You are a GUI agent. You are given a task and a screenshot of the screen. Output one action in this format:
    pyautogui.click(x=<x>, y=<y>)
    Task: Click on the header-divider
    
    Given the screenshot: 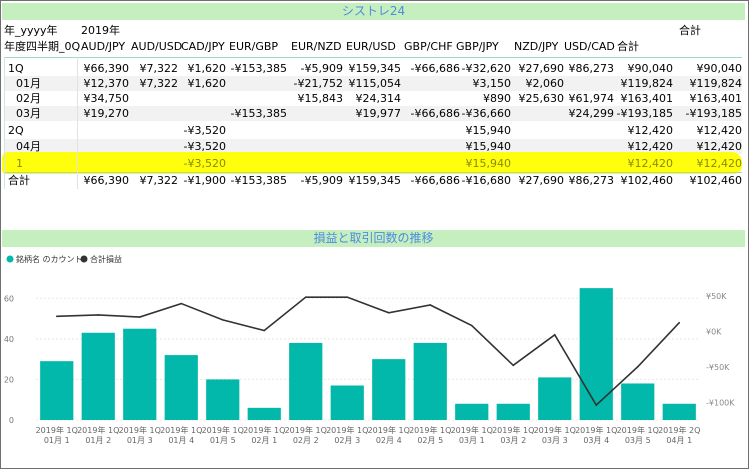 What is the action you would take?
    pyautogui.click(x=373, y=57)
    